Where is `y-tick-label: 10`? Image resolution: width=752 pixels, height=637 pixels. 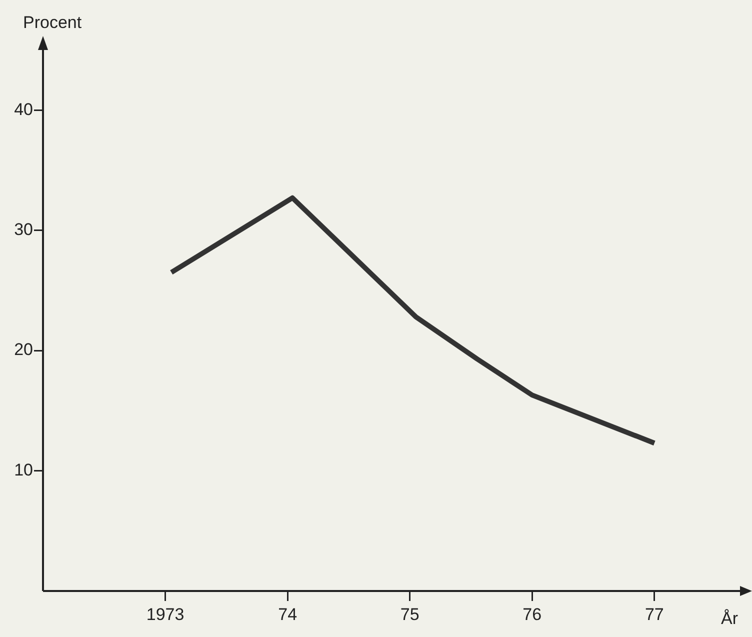 y-tick-label: 10 is located at coordinates (23, 470).